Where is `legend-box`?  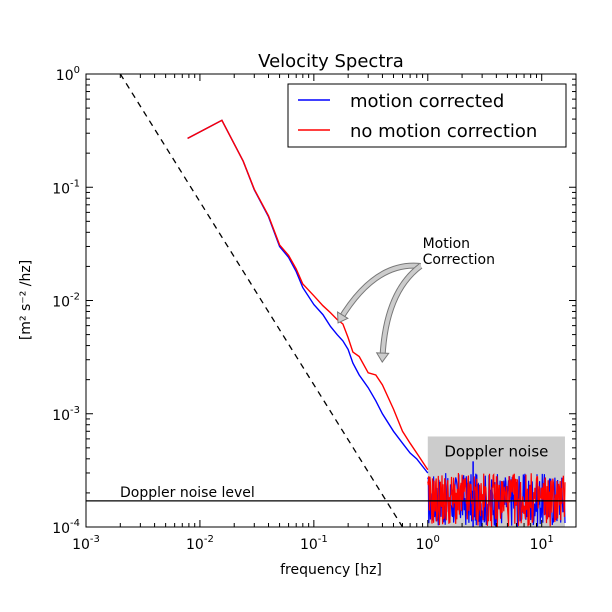
legend-box is located at coordinates (427, 115).